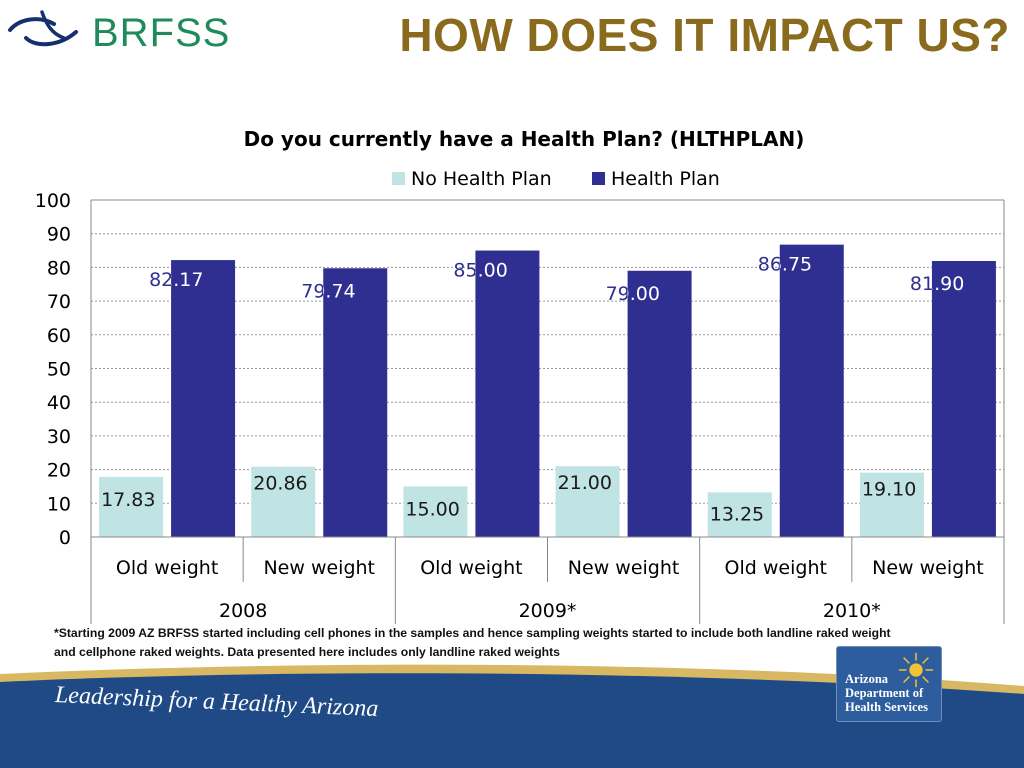  What do you see at coordinates (556, 179) in the screenshot?
I see `chart-legend: No Health Plan Health Plan` at bounding box center [556, 179].